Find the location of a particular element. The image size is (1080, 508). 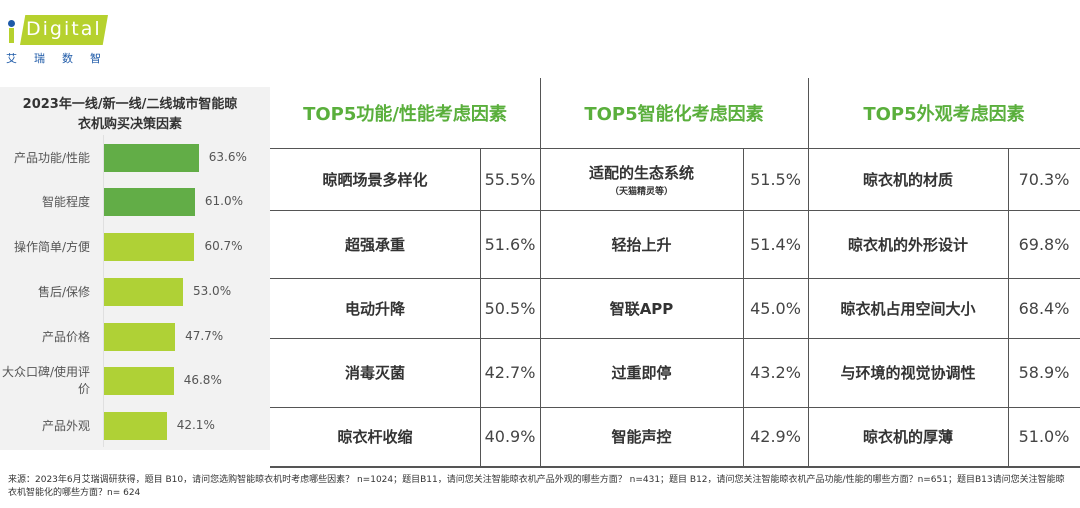

factor-pct: 58.9% is located at coordinates (1044, 372).